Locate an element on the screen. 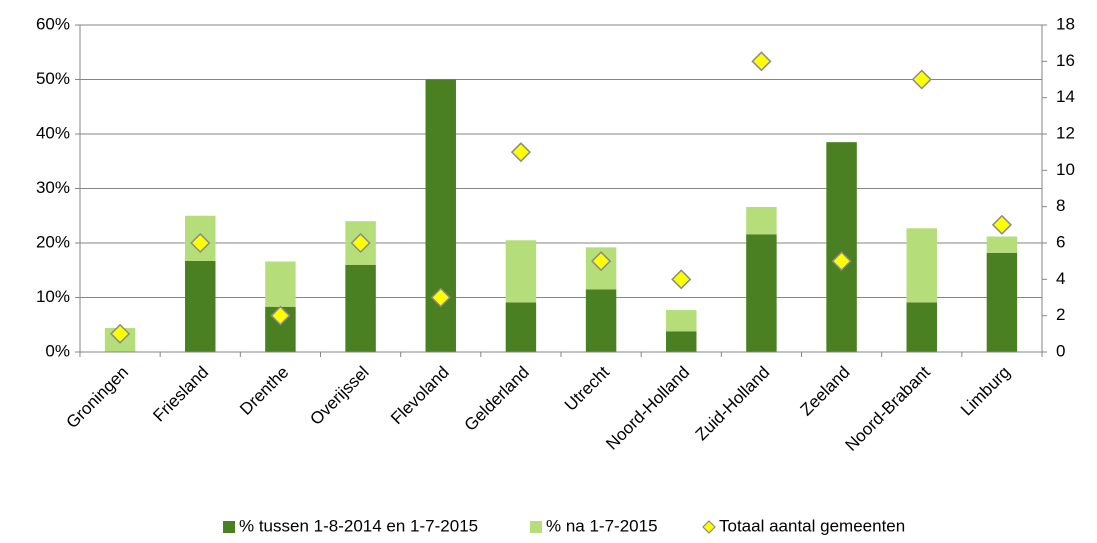  y-tick-label: 40% is located at coordinates (53, 132).